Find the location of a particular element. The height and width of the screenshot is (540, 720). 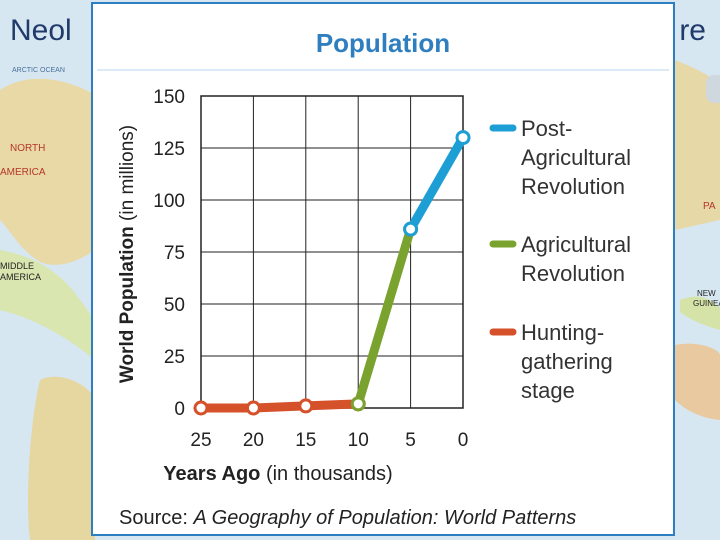

series-line-post-agricultural-revolution is located at coordinates (437, 183).